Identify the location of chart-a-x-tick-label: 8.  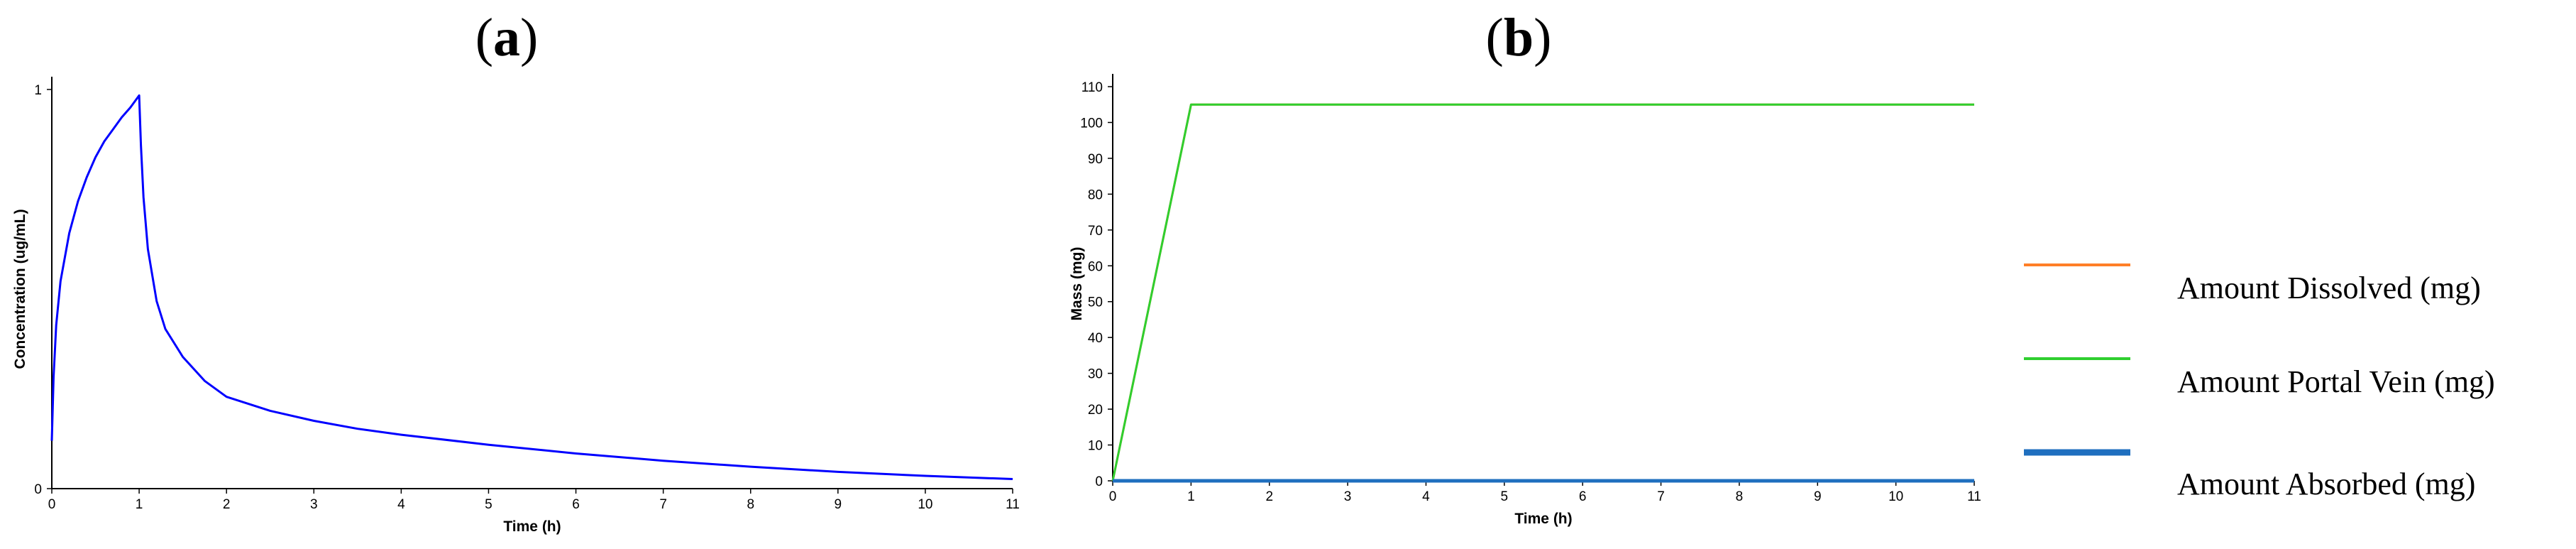
(750, 505).